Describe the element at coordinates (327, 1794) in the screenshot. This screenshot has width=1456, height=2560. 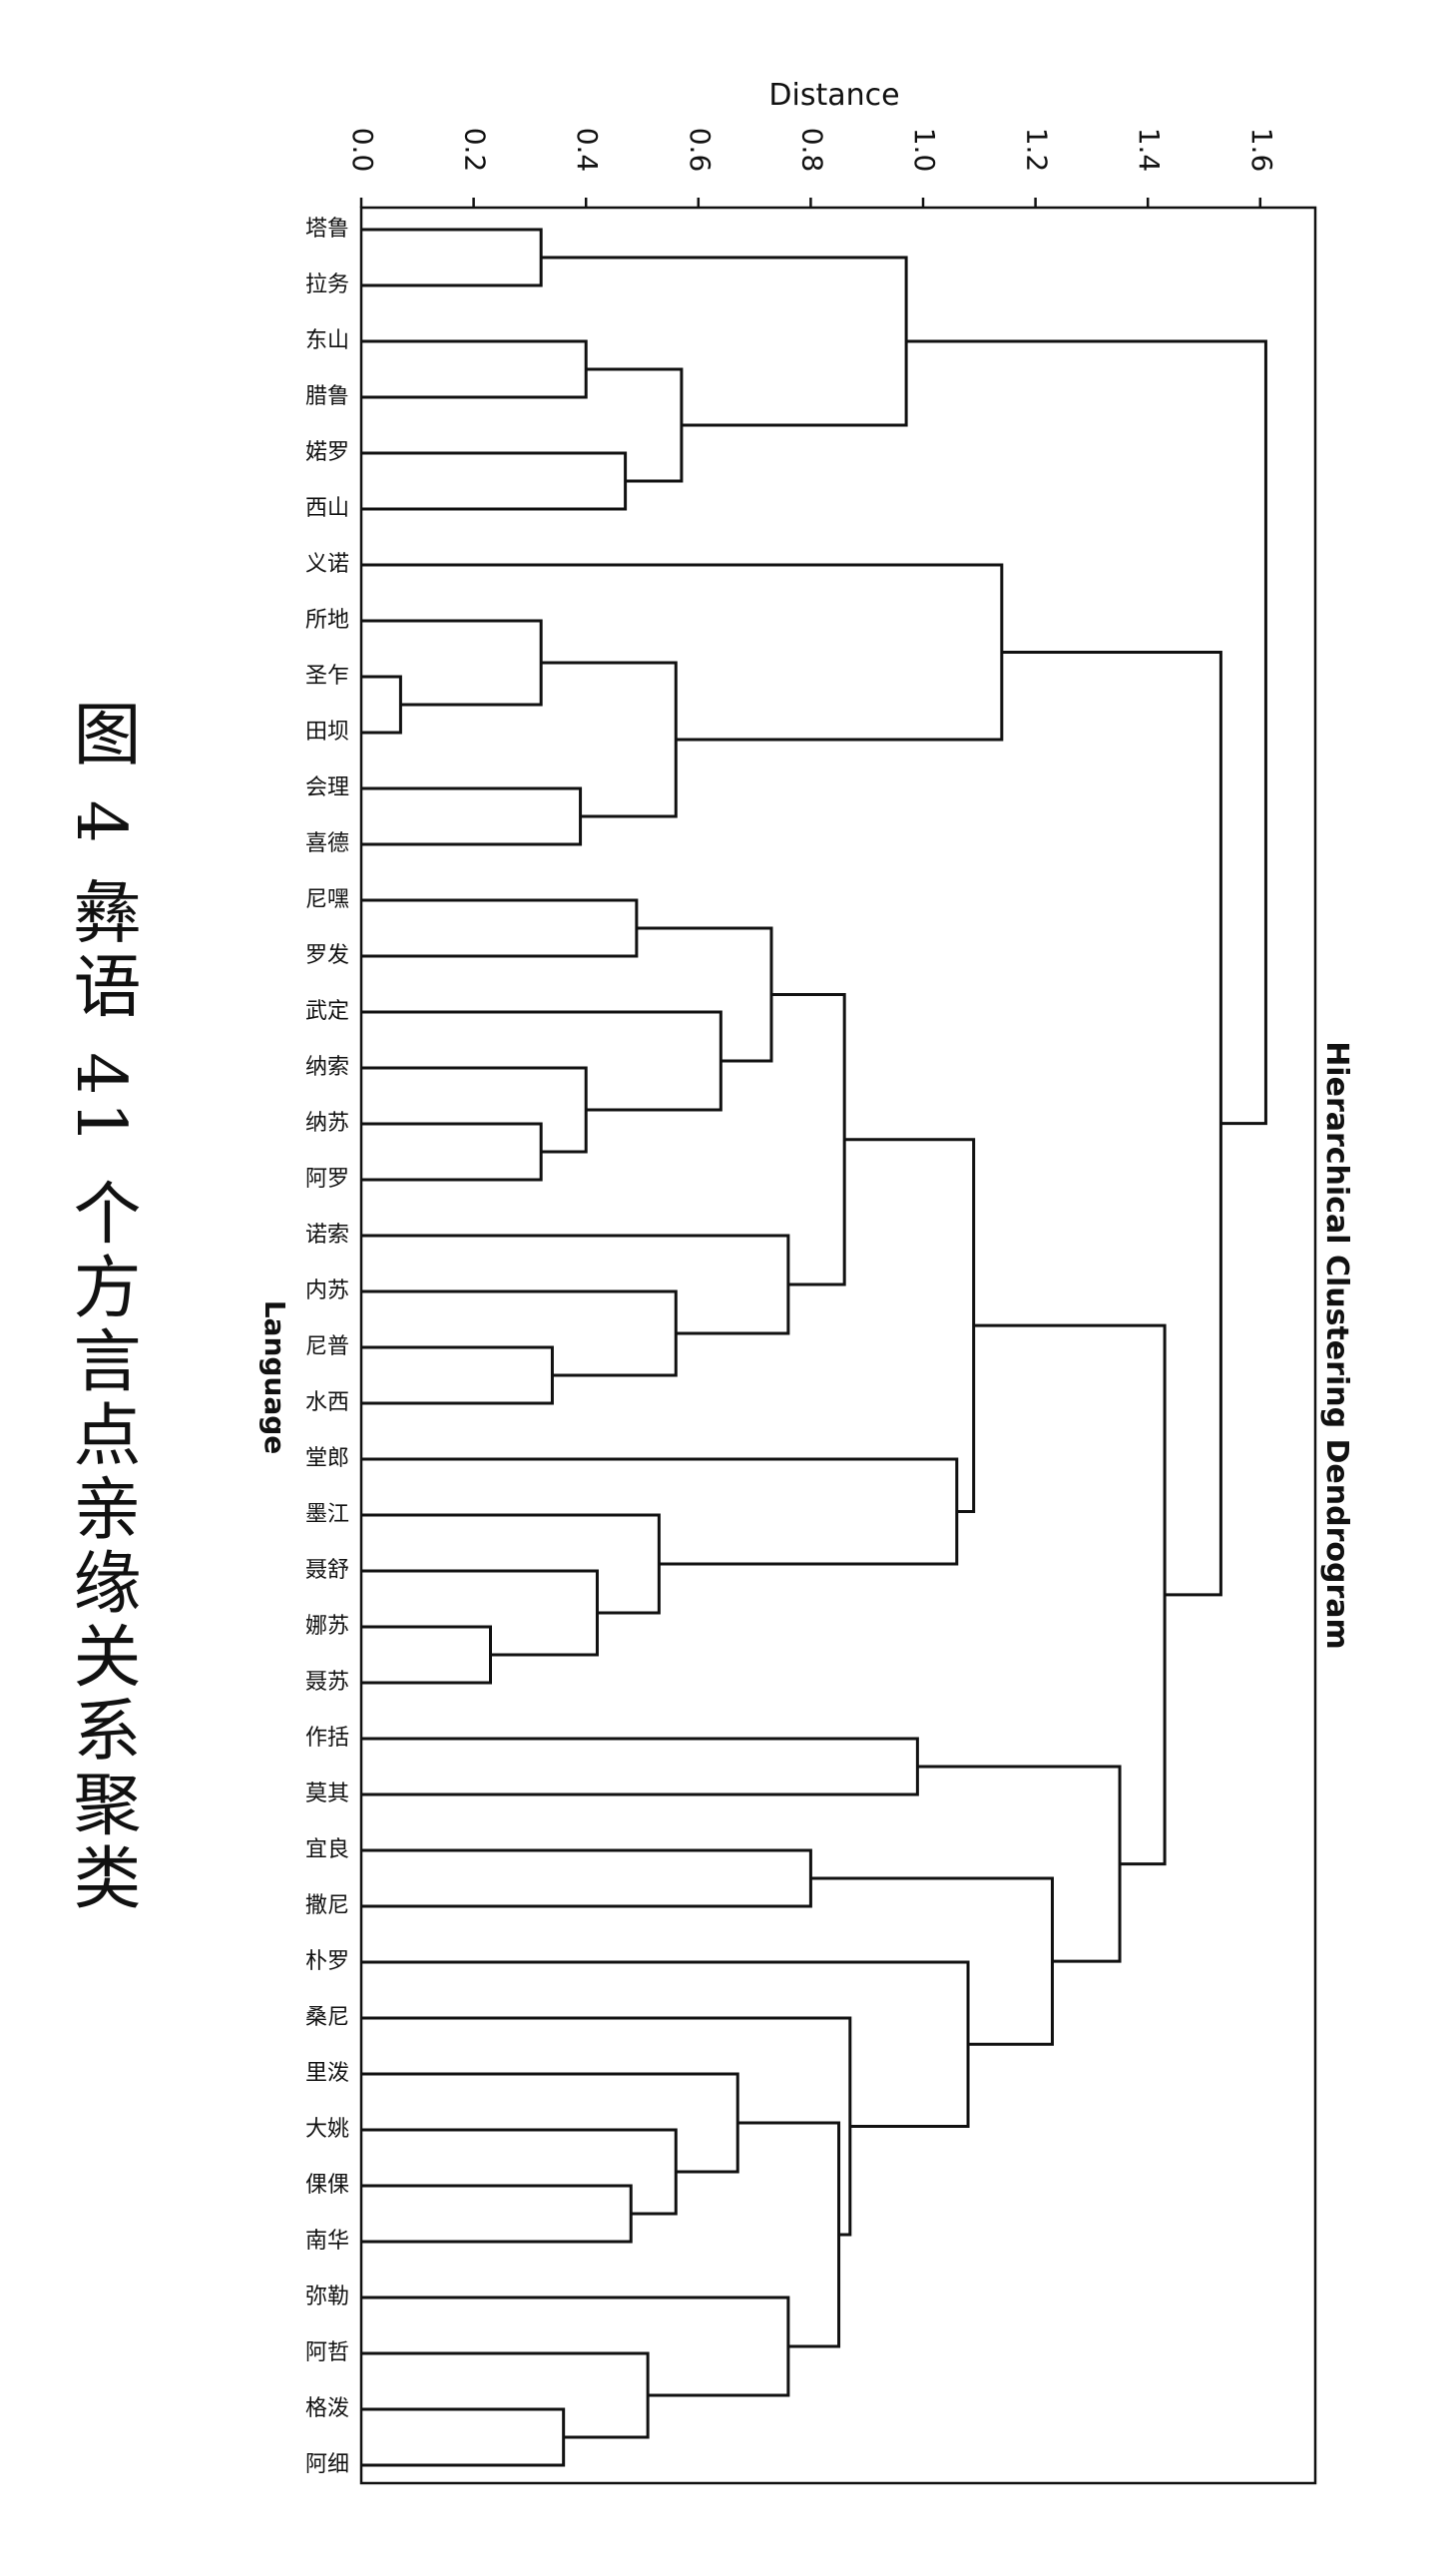
I see `leaf-label: 莫其` at that location.